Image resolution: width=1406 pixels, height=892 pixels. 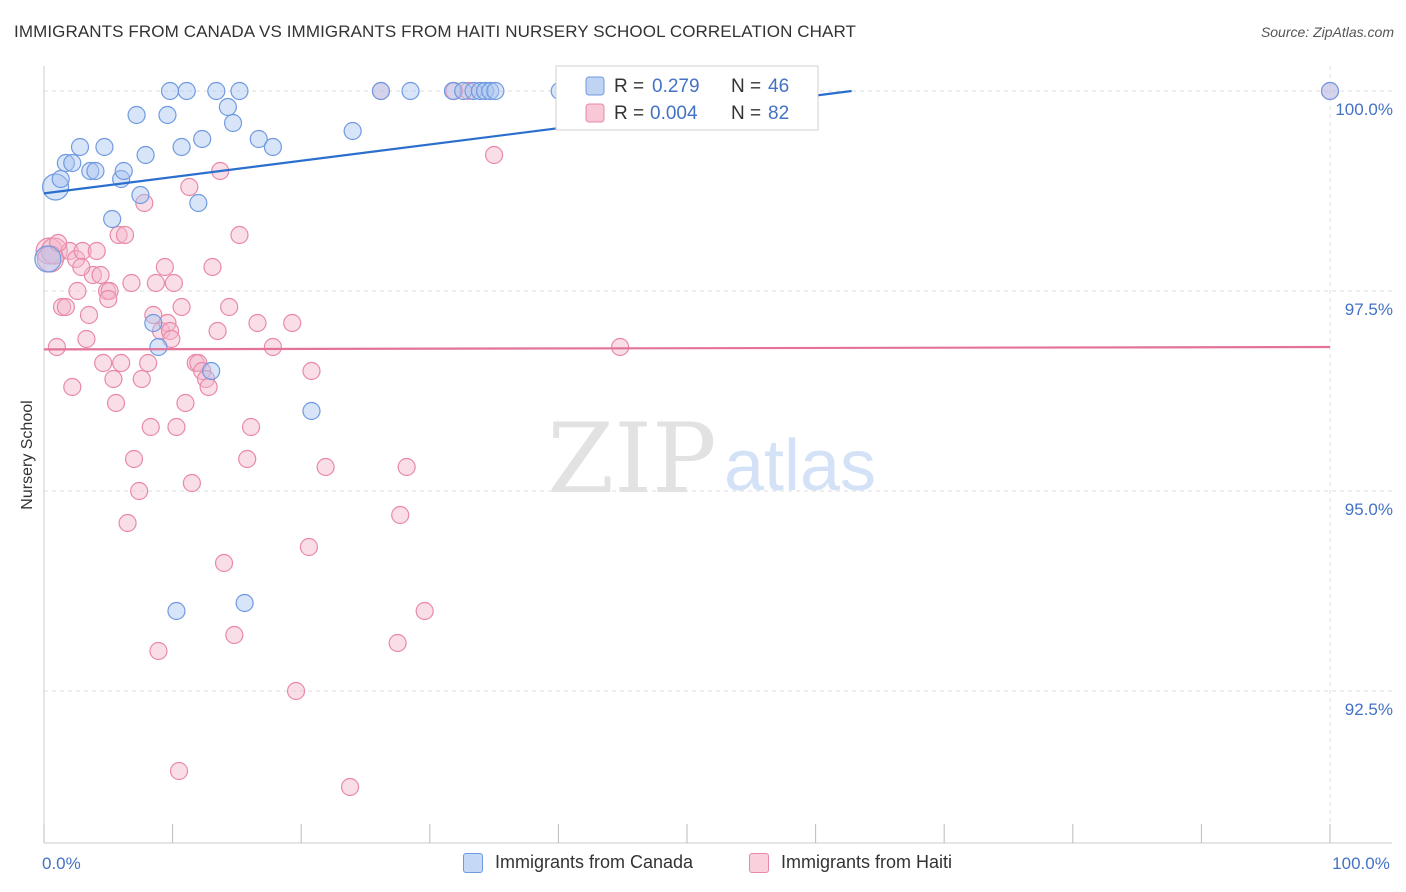 I want to click on y-tick-label-1: 97.5%, so click(x=1369, y=309).